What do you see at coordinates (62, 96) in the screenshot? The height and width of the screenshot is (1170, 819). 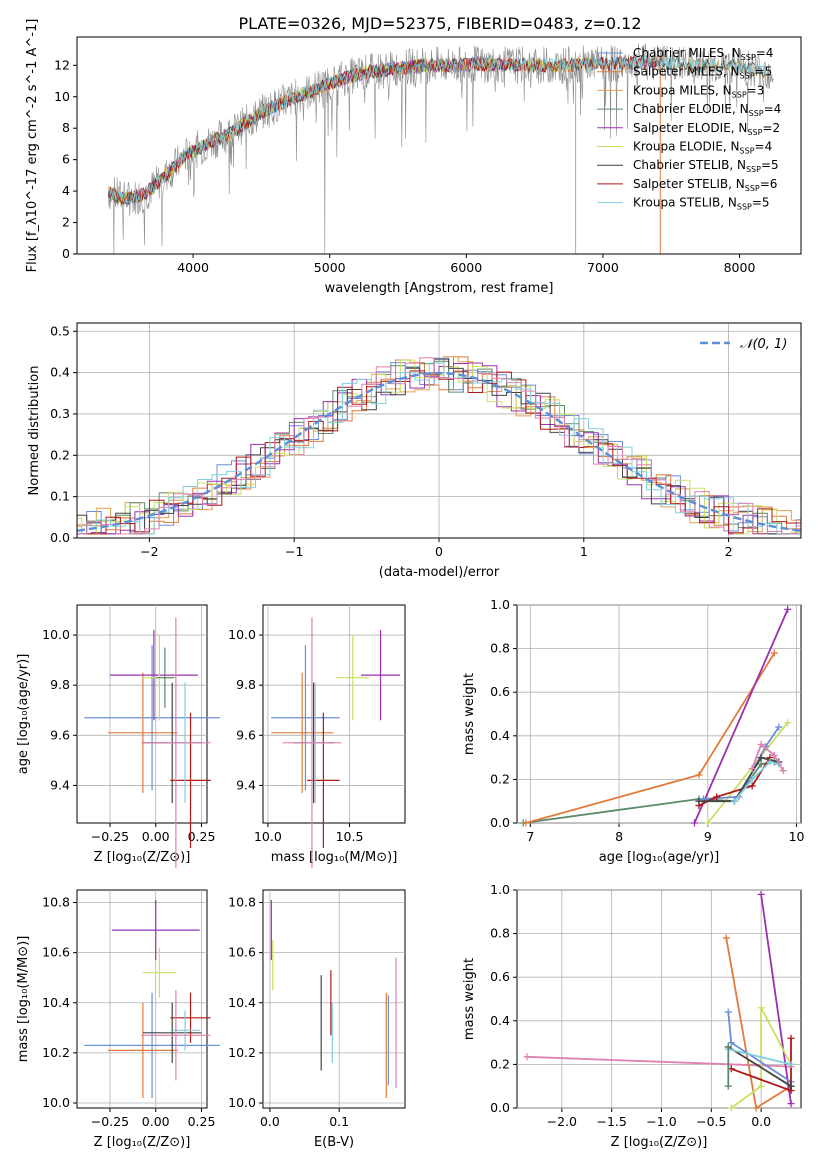 I see `y-tick-label: 10` at bounding box center [62, 96].